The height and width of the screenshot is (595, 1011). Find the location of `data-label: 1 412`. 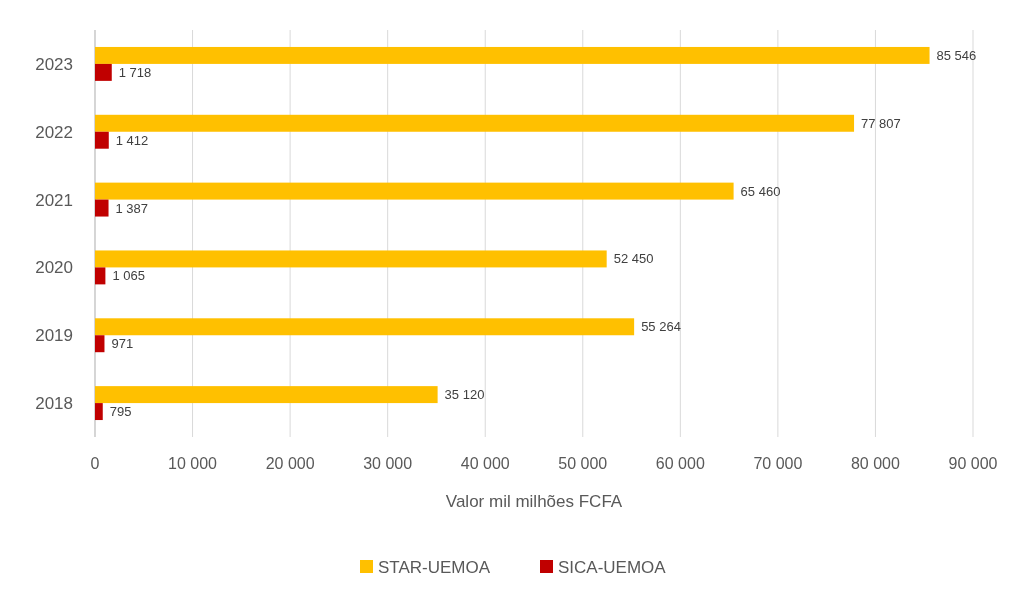

data-label: 1 412 is located at coordinates (132, 140).